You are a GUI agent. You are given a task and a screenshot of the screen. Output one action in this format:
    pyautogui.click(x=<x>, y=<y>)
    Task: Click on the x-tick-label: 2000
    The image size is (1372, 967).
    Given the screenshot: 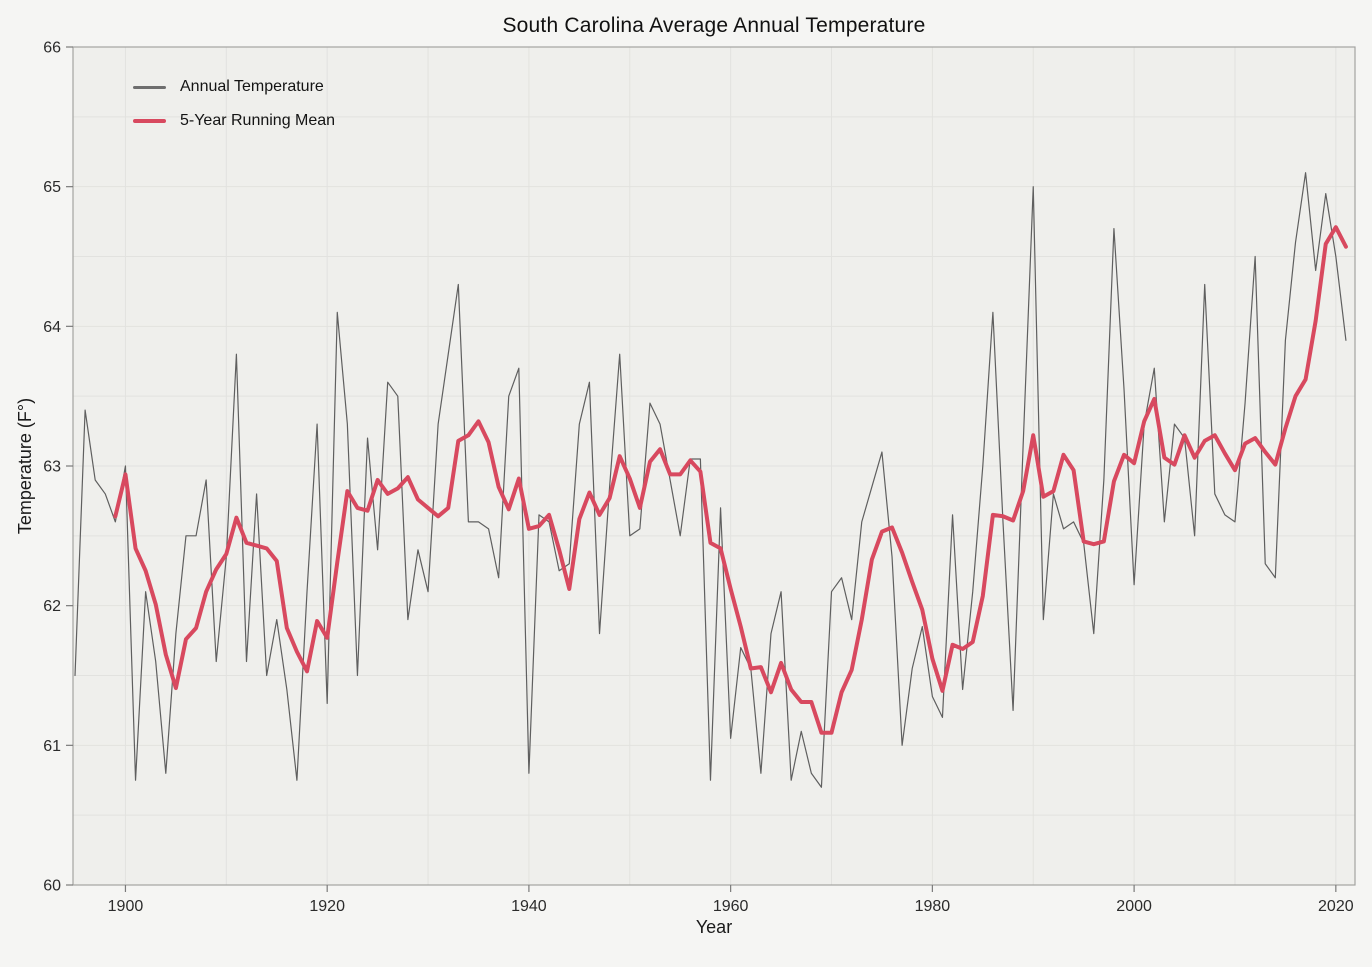 What is the action you would take?
    pyautogui.click(x=1134, y=906)
    